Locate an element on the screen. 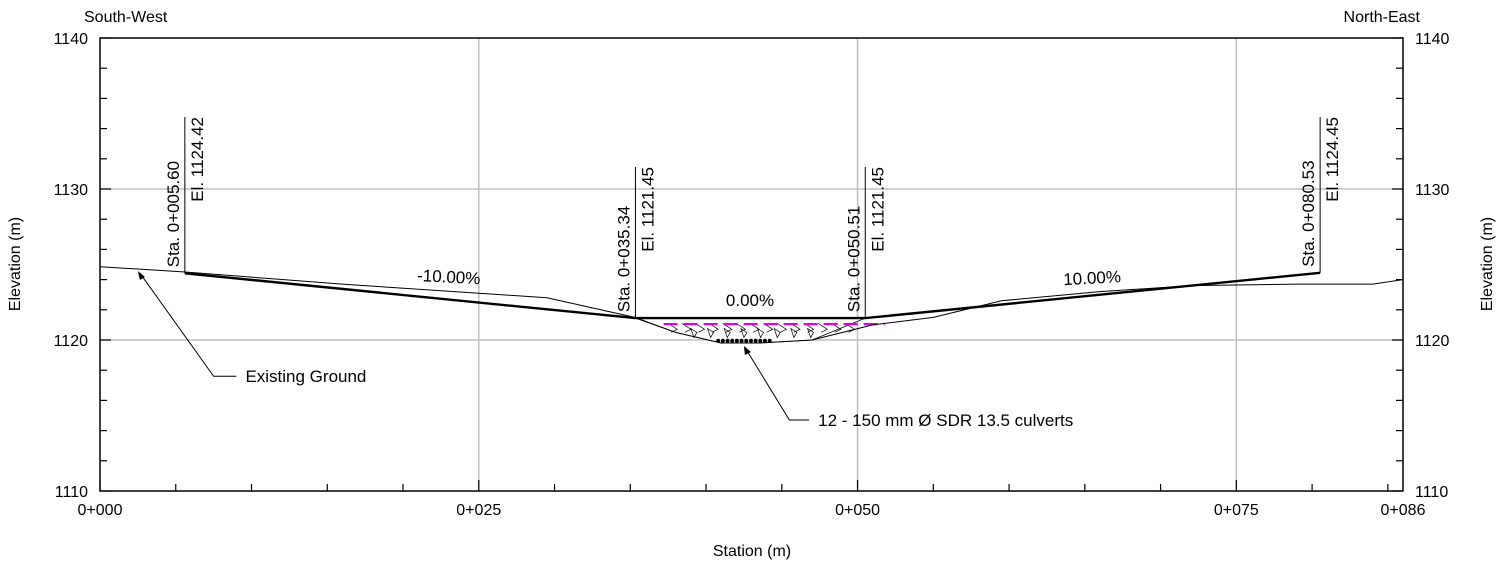 This screenshot has height=576, width=1503. callout-elevation-label: El. 1124.45 is located at coordinates (1332, 159).